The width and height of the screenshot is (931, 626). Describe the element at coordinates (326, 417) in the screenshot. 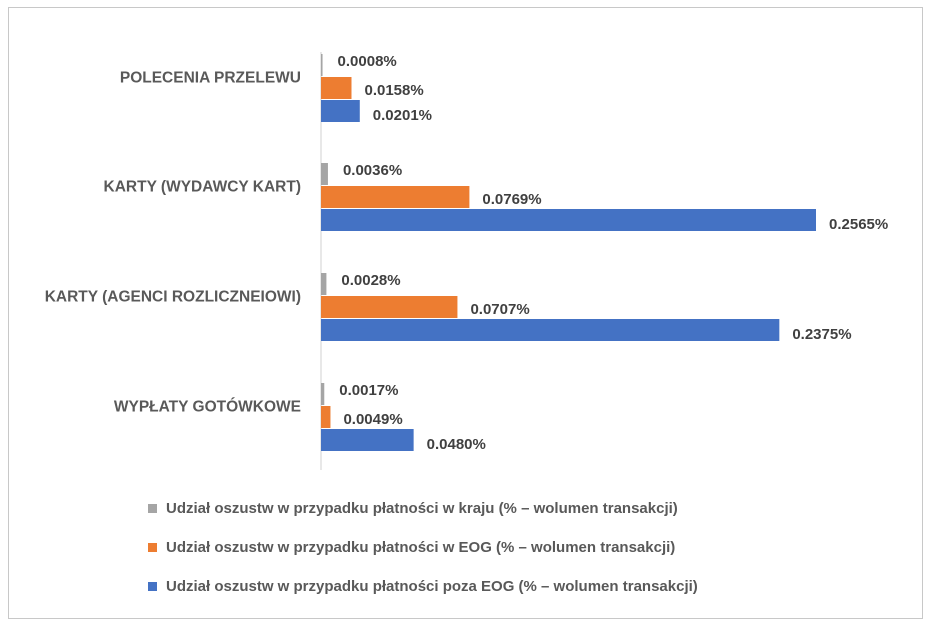

I see `bar-wyplaty-gotowkowe-eea` at that location.